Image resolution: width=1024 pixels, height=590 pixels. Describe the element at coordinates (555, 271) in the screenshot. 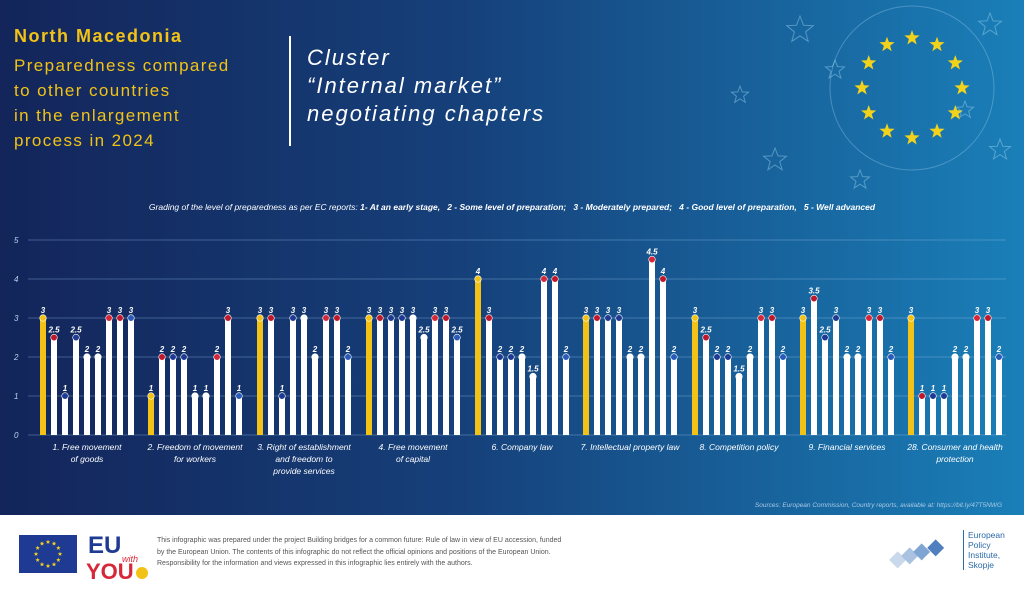

I see `bar-value-label: 4` at that location.